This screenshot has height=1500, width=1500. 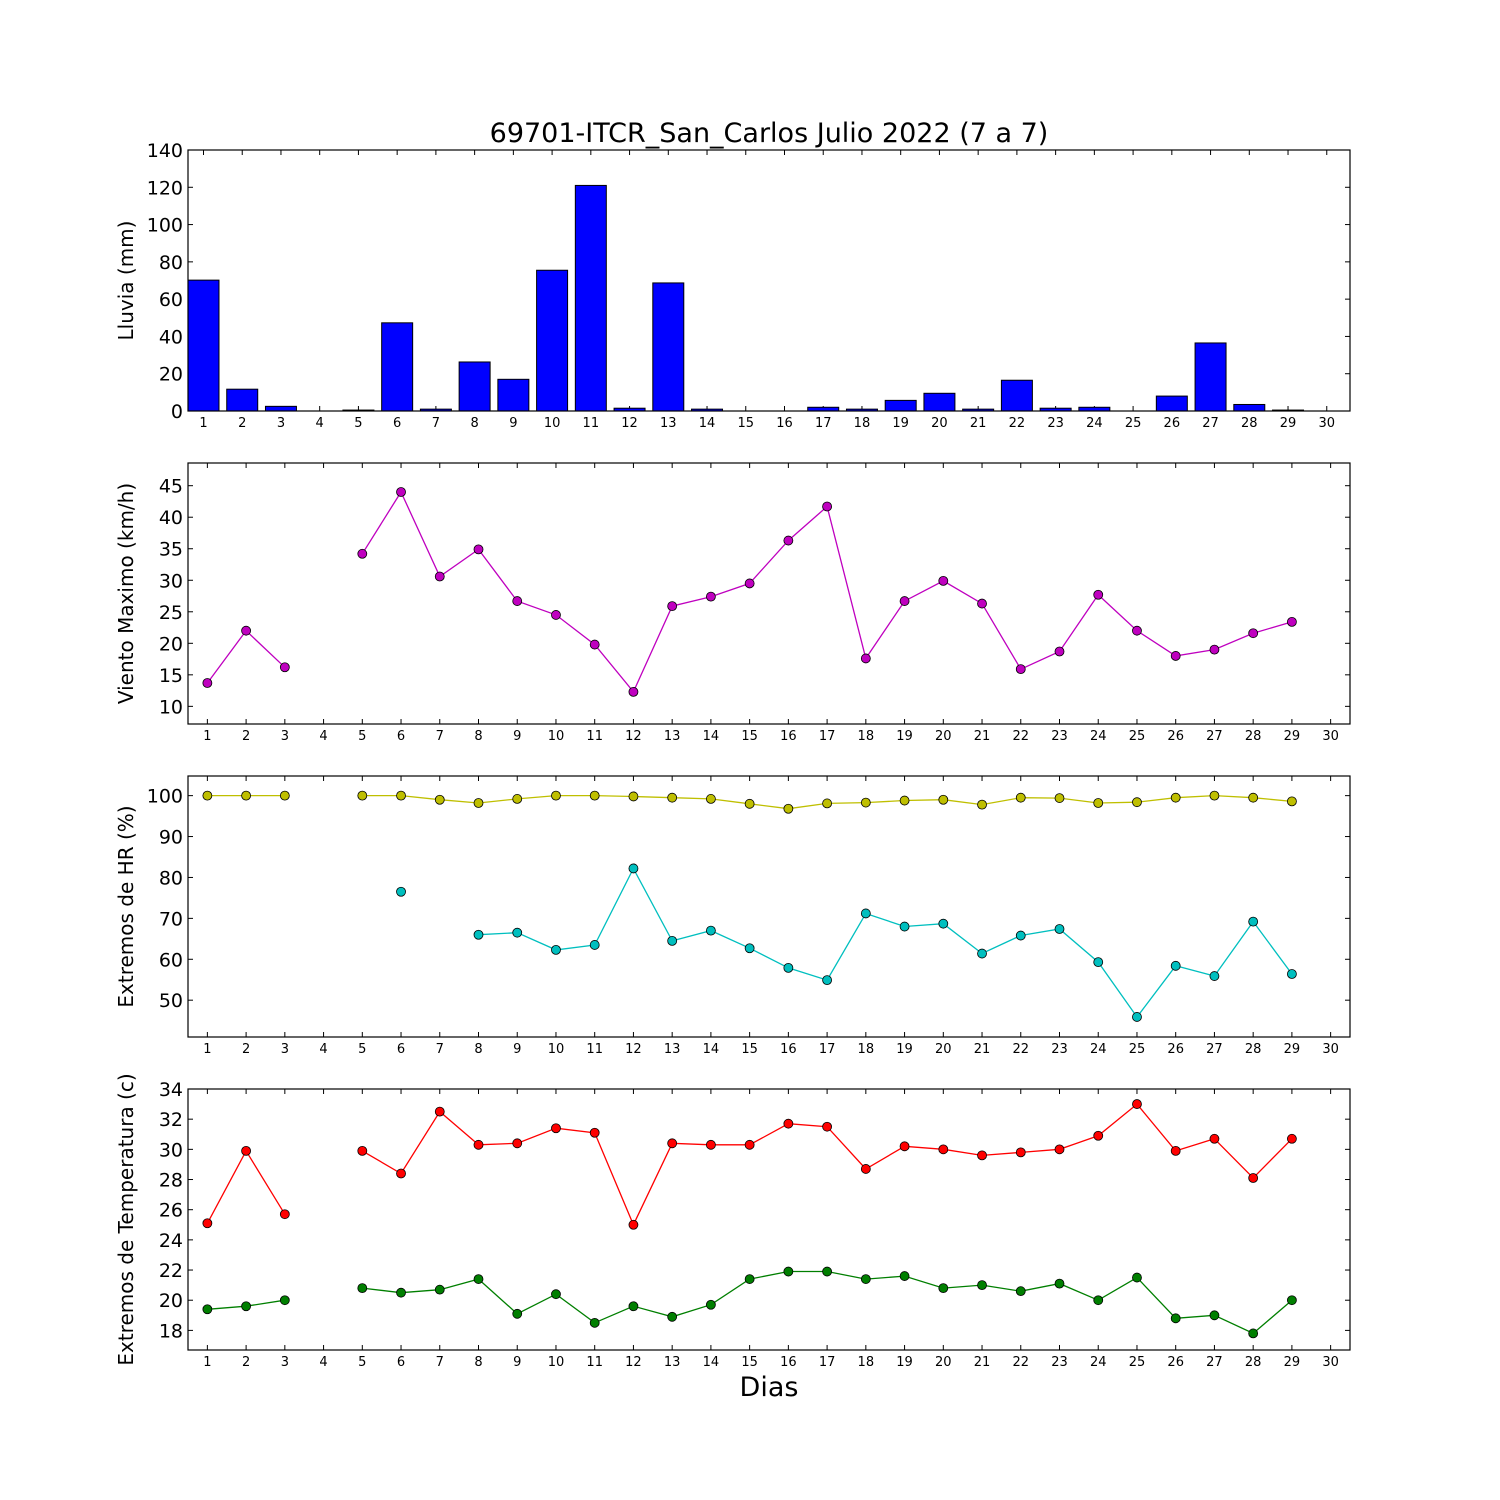 I want to click on x-tick-label: 9, so click(x=517, y=1362).